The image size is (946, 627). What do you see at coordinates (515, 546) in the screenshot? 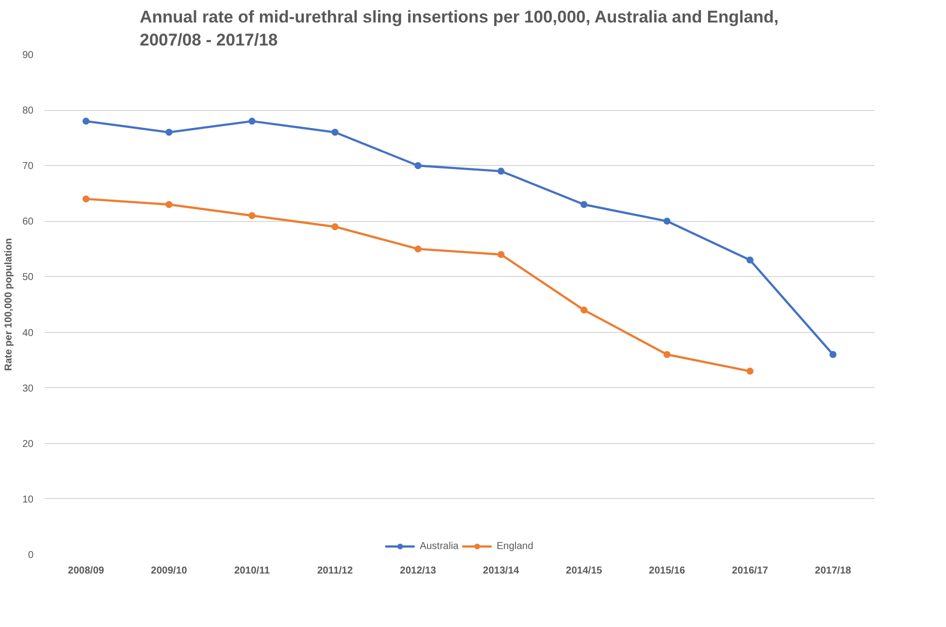
I see `legend-label: England` at bounding box center [515, 546].